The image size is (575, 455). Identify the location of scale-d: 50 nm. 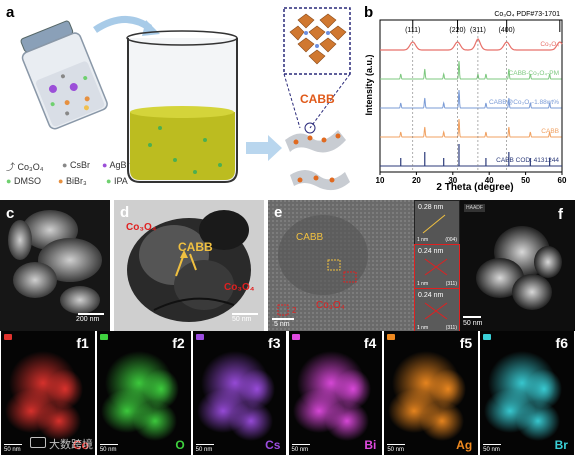
(242, 319).